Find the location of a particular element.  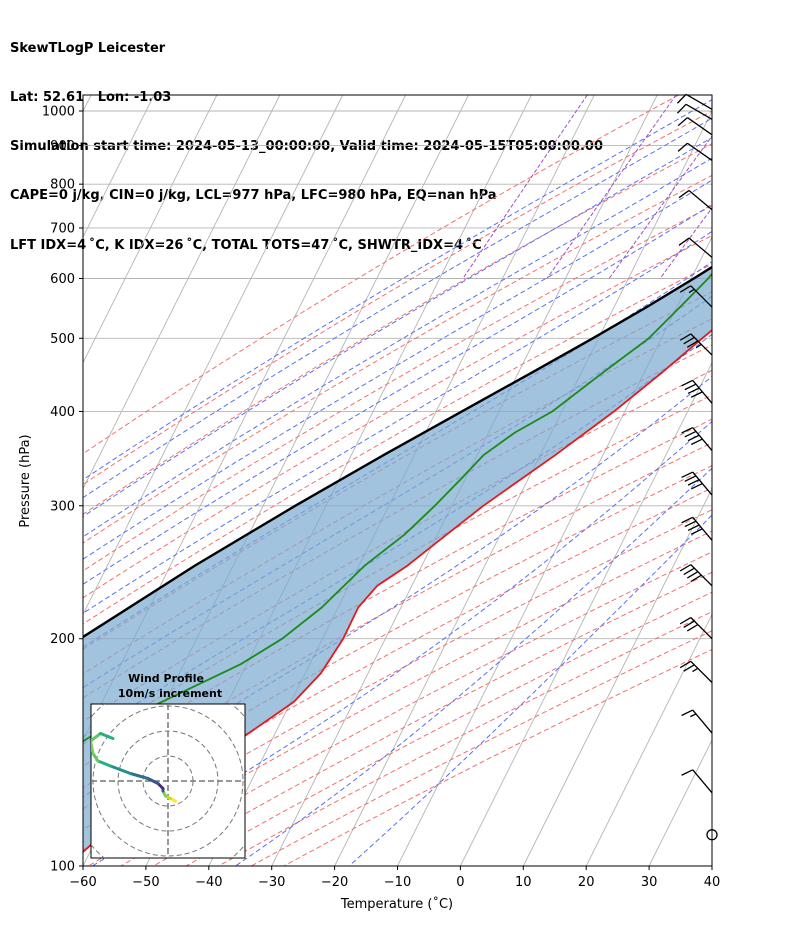

y-tick-label: 1000 is located at coordinates (58, 111).